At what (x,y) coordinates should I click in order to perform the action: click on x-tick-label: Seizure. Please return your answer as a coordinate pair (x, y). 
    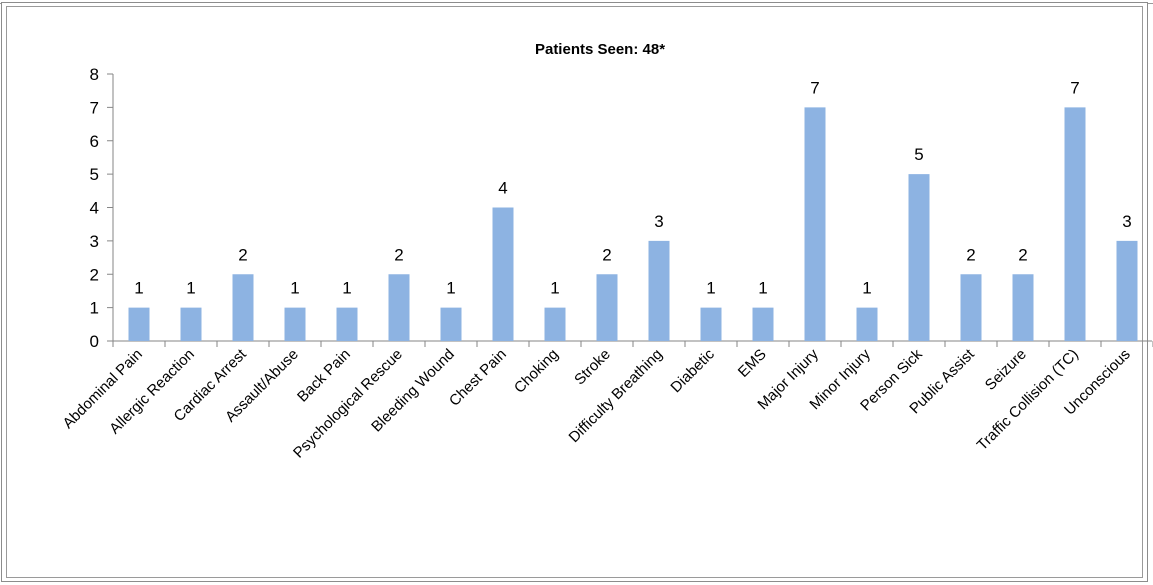
    Looking at the image, I should click on (1006, 370).